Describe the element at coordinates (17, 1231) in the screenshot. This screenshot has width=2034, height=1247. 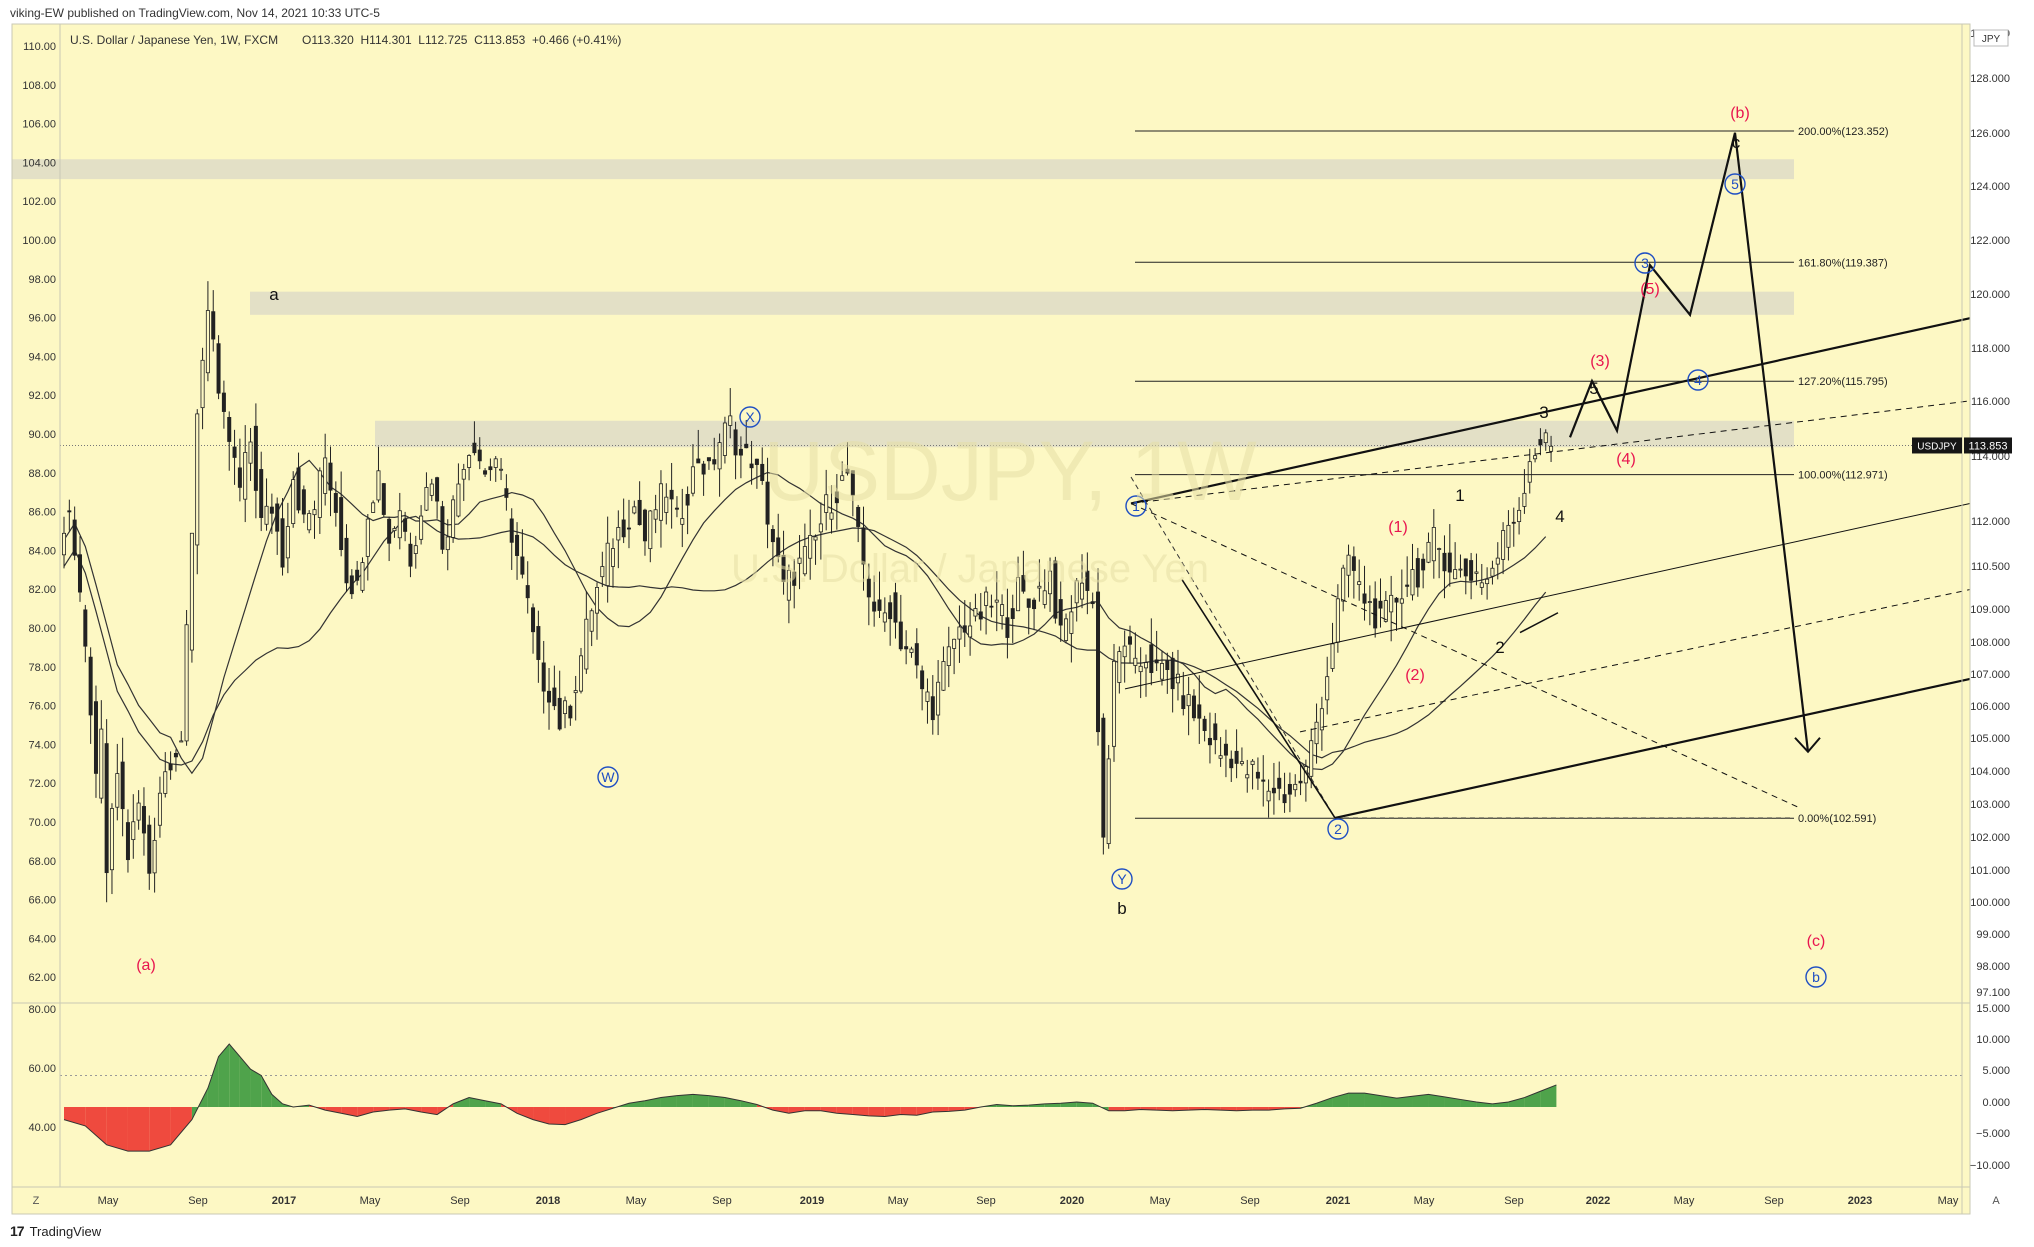
I see `tradingview-logo-icon: 17` at that location.